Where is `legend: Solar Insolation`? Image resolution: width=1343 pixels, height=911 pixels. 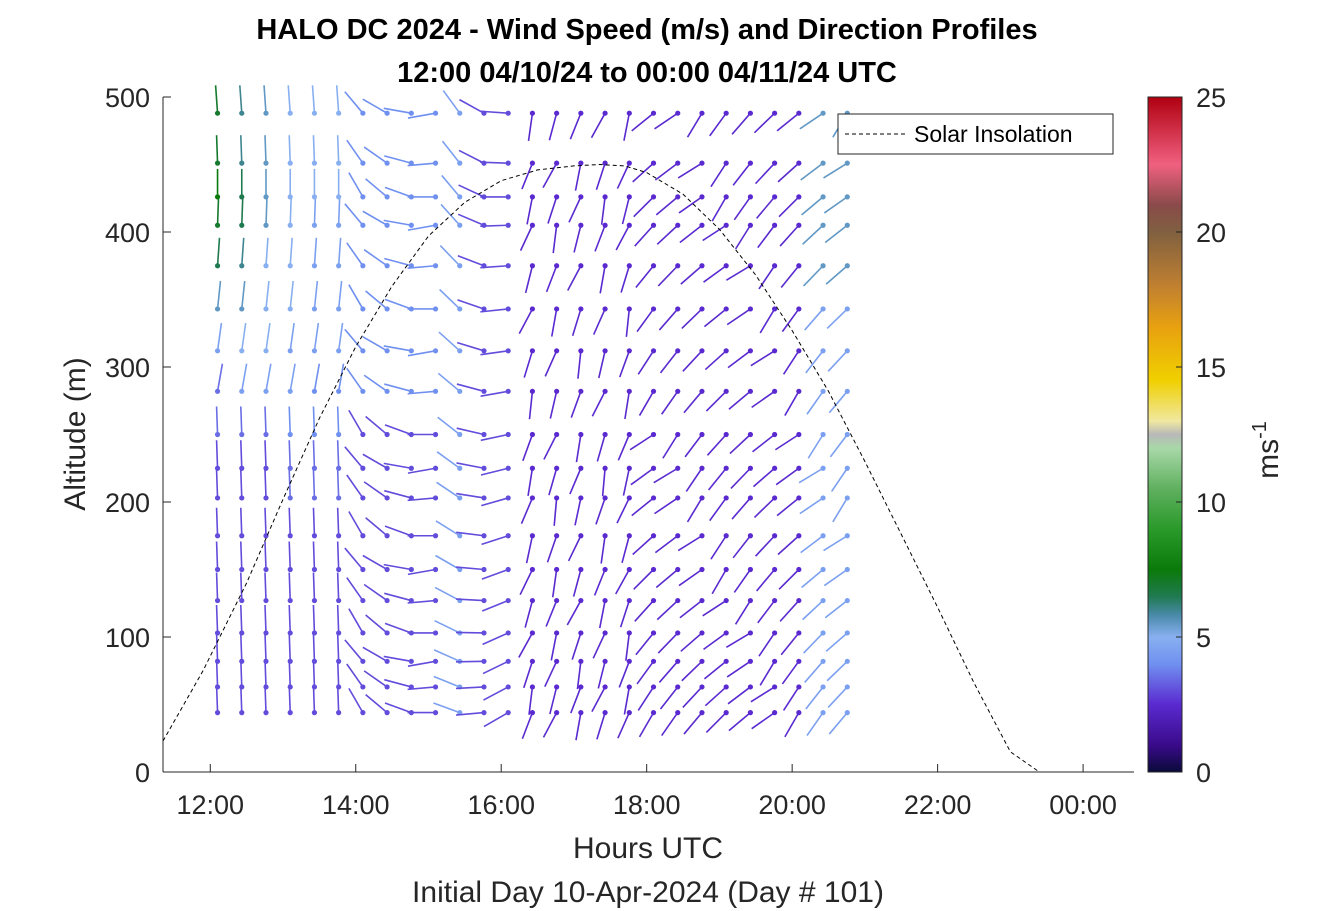
legend: Solar Insolation is located at coordinates (975, 134).